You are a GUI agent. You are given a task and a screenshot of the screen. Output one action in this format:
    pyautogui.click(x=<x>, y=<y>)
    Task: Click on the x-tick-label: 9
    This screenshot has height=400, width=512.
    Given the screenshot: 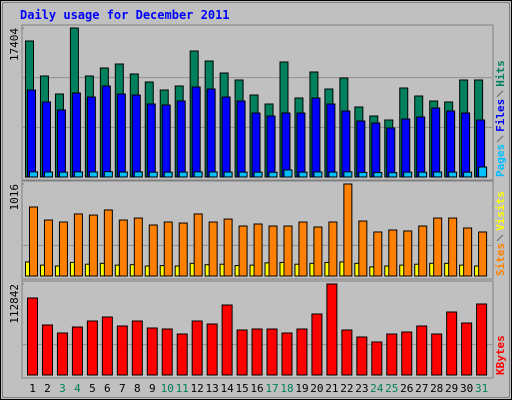 What is the action you would take?
    pyautogui.click(x=152, y=388)
    